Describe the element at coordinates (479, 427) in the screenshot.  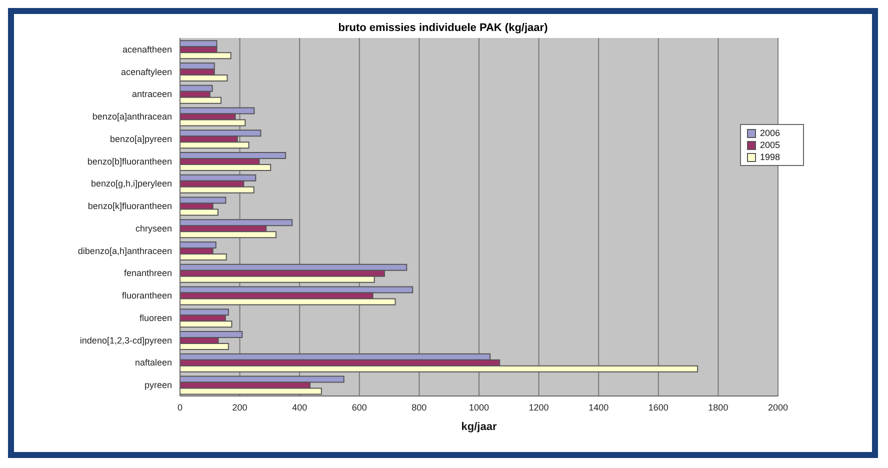
I see `x-axis-title: kg/jaar` at that location.